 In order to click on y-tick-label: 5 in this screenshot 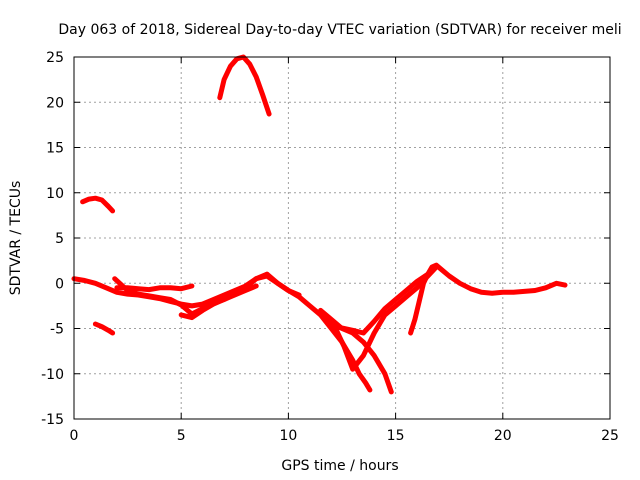, I will do `click(59, 239)`.